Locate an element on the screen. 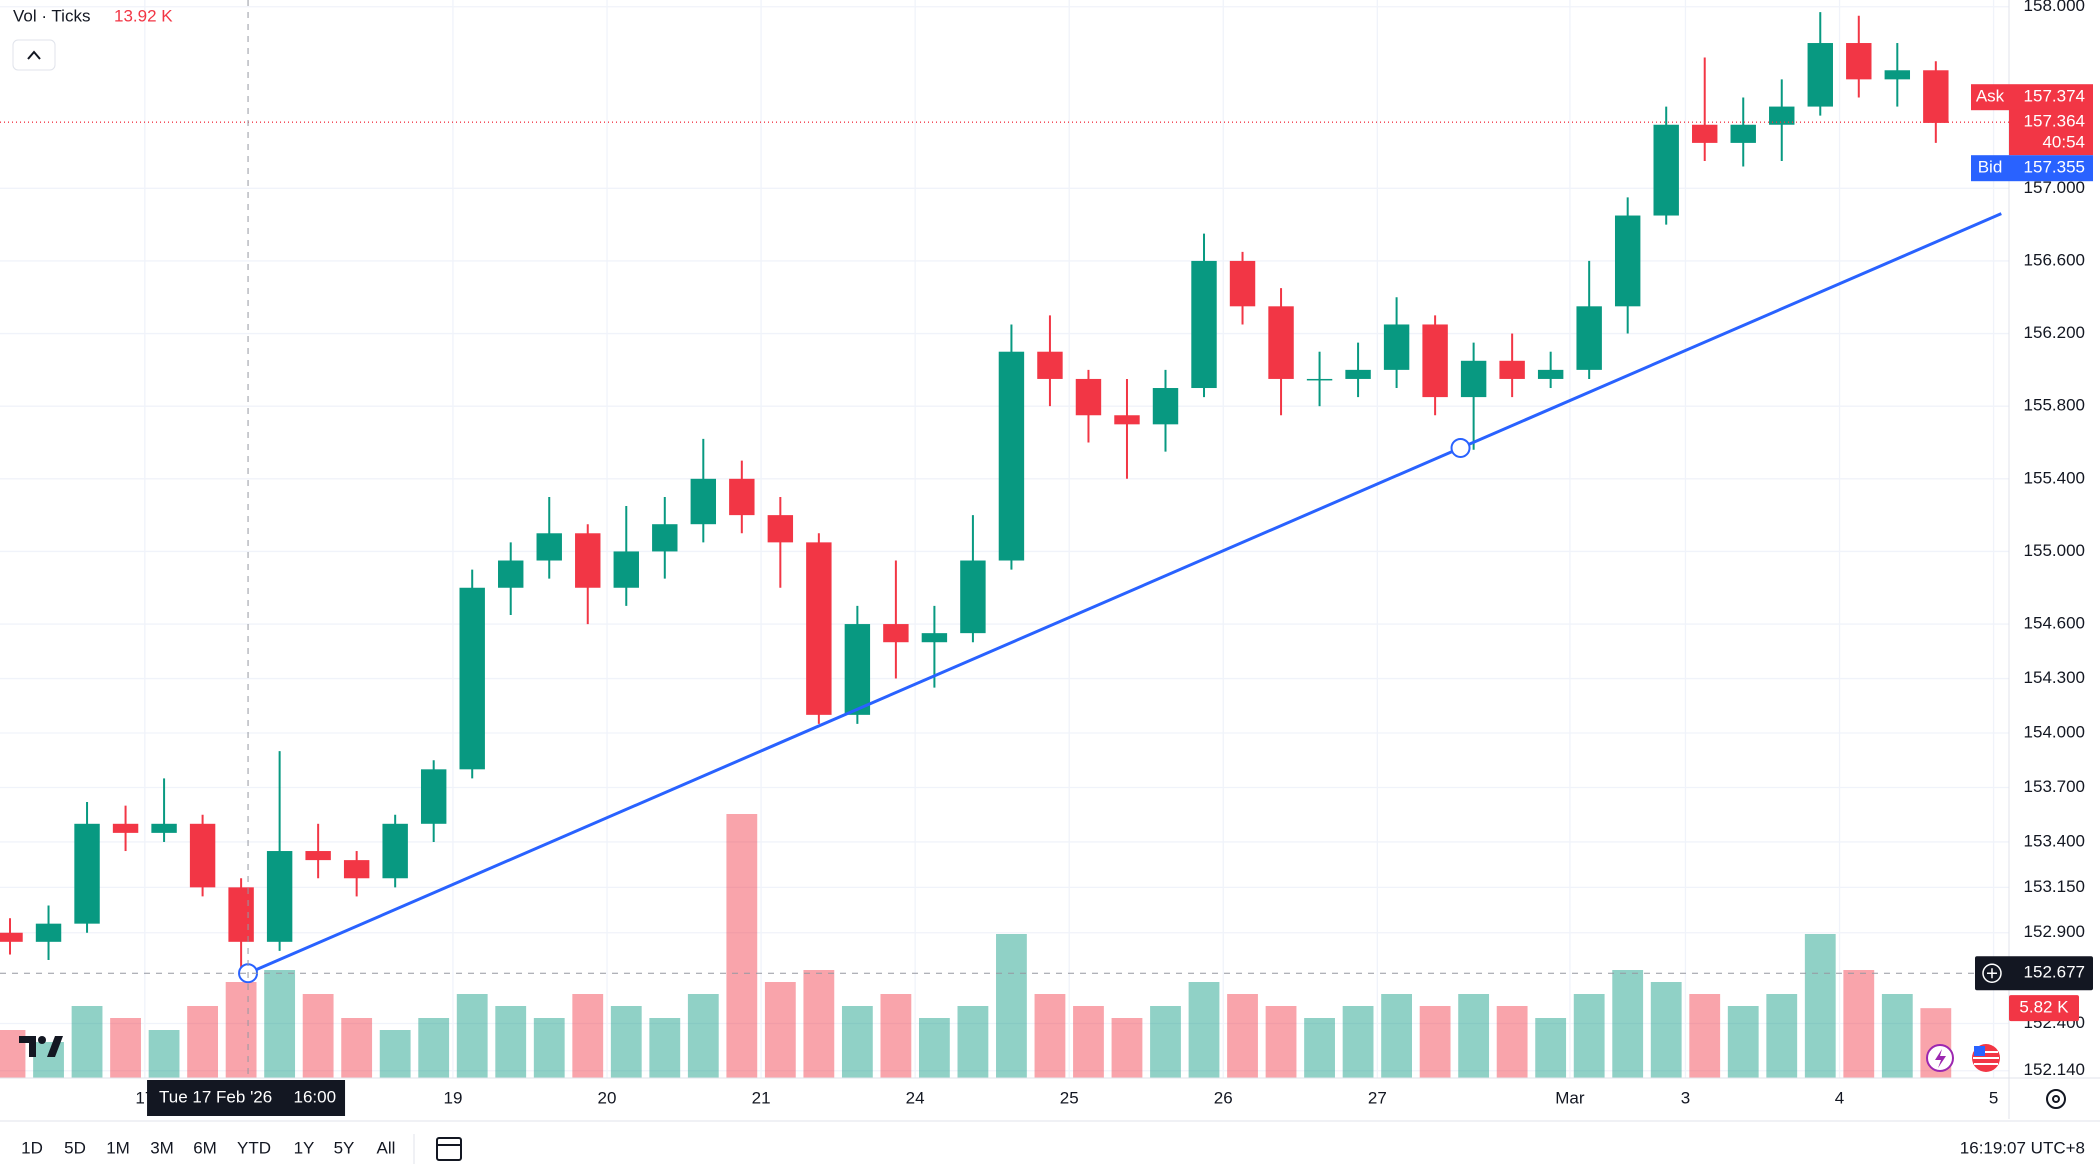 The image size is (2100, 1176). collapse-icon is located at coordinates (34, 55).